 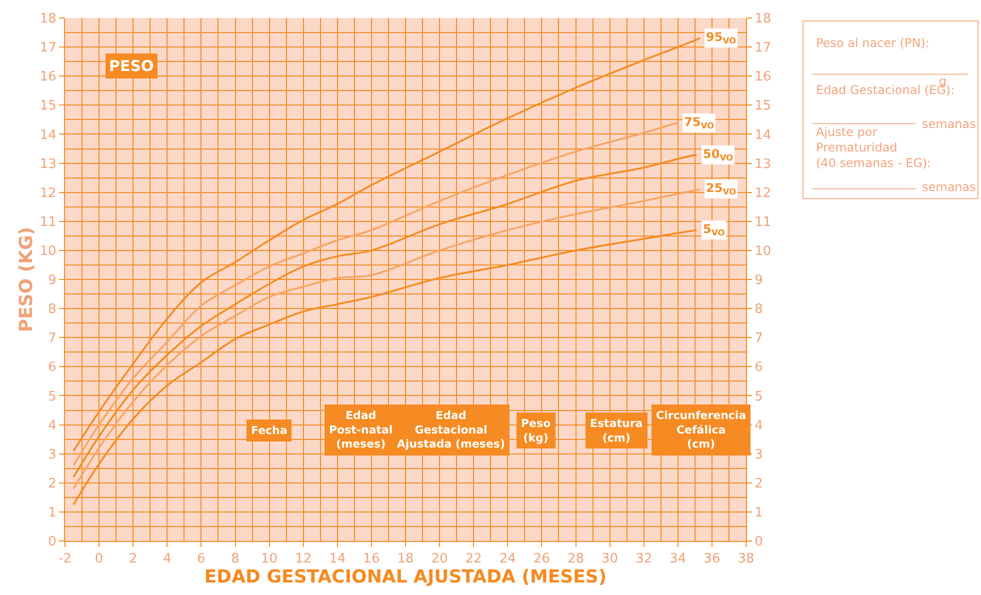 I want to click on x-tick-label: 18, so click(x=405, y=559).